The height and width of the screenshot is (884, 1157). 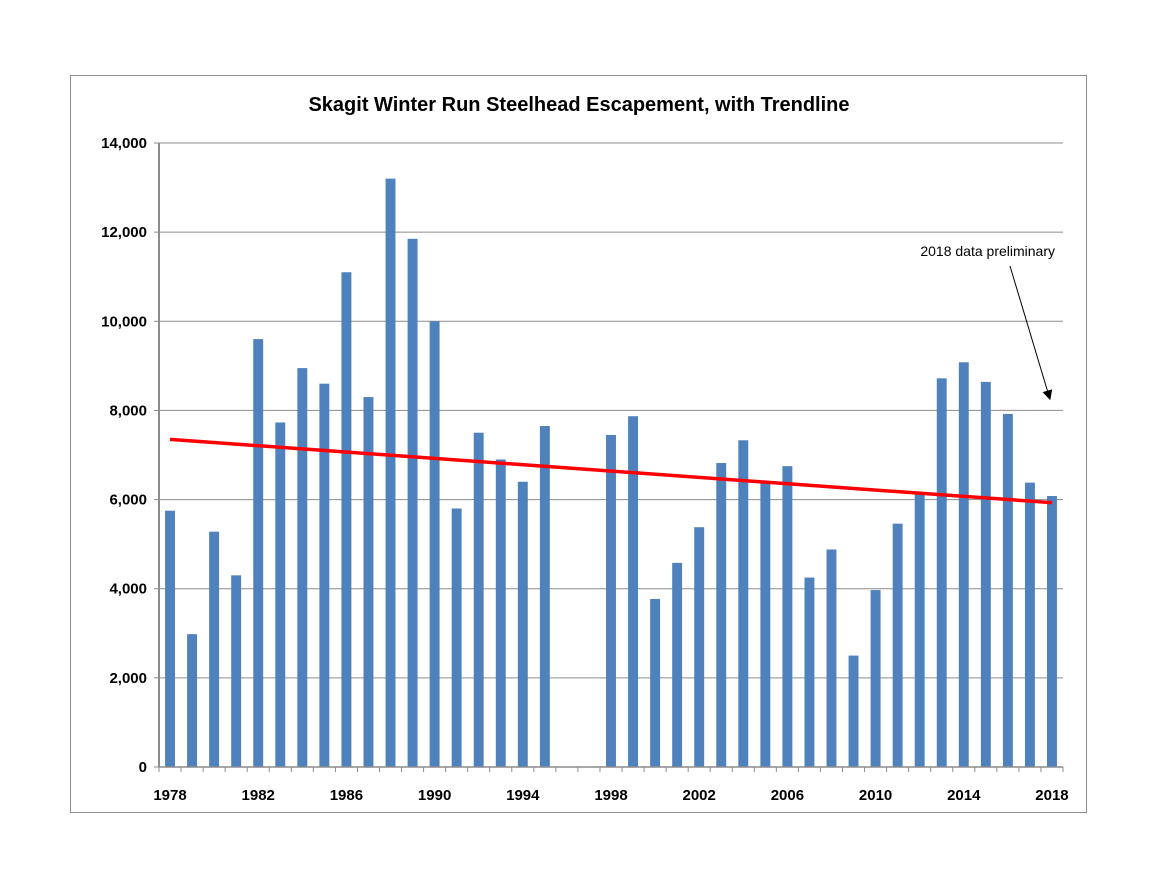 What do you see at coordinates (987, 251) in the screenshot?
I see `annotation-text: 2018 data preliminary` at bounding box center [987, 251].